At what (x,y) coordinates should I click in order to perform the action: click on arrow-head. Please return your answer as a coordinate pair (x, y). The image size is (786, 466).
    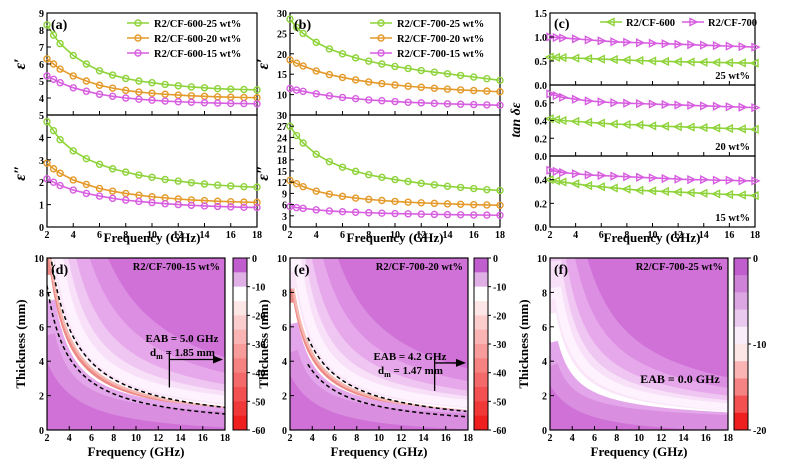
    Looking at the image, I should click on (218, 359).